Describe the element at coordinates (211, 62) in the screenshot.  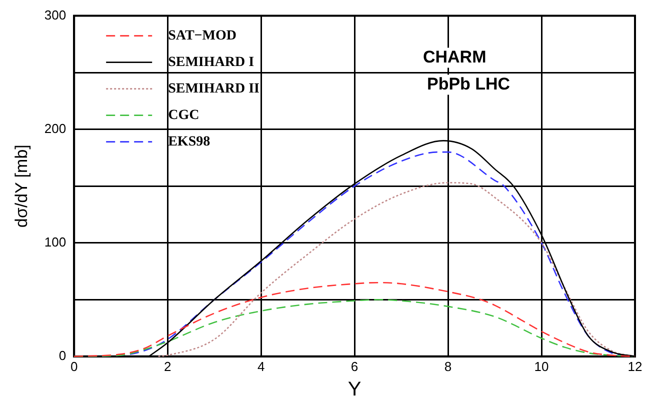
I see `legend-label: SEMIHARD I` at that location.